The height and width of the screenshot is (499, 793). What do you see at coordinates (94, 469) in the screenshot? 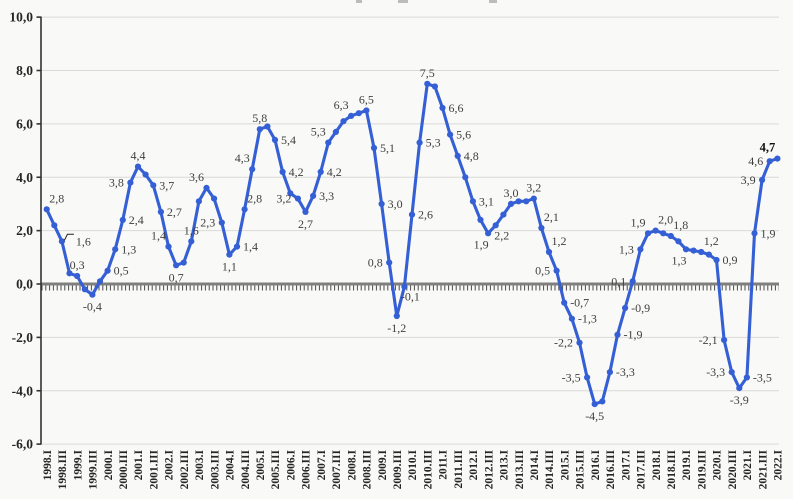
I see `x-tick-label: 1999.III` at bounding box center [94, 469].